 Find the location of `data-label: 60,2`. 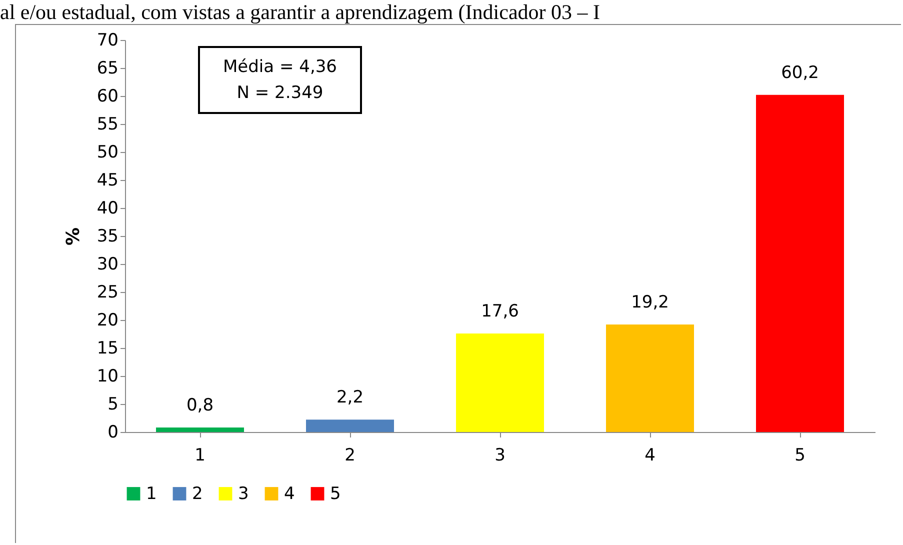

data-label: 60,2 is located at coordinates (800, 72).